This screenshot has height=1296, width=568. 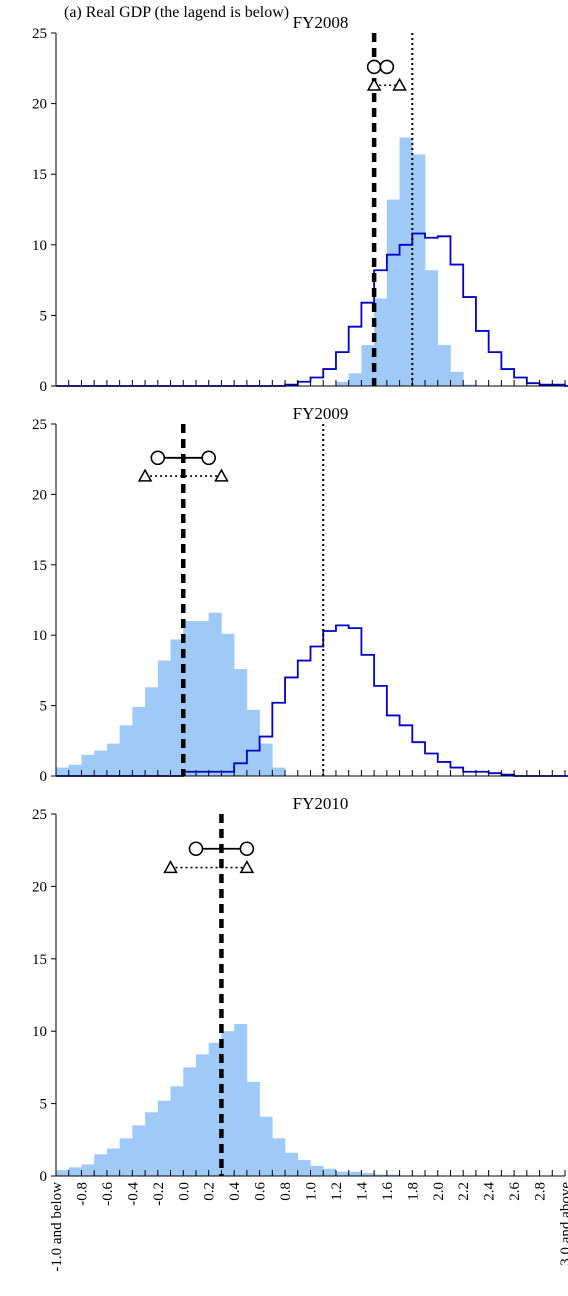 What do you see at coordinates (321, 22) in the screenshot?
I see `panel-title: FY2008` at bounding box center [321, 22].